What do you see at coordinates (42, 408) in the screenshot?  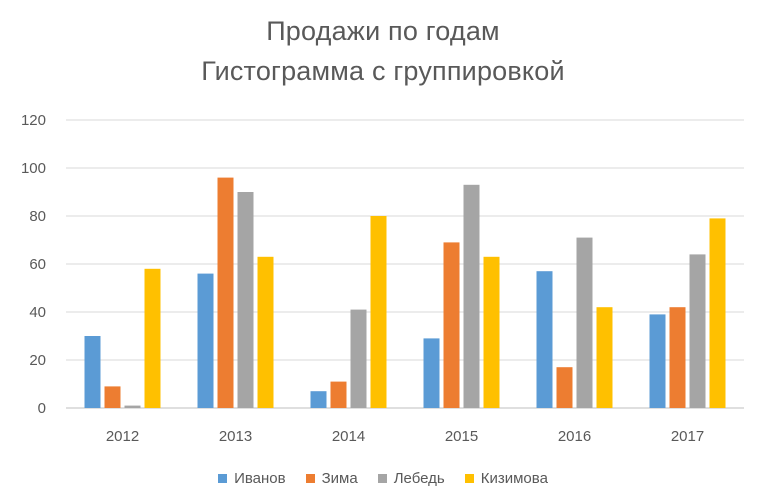 I see `y-tick-label: 0` at bounding box center [42, 408].